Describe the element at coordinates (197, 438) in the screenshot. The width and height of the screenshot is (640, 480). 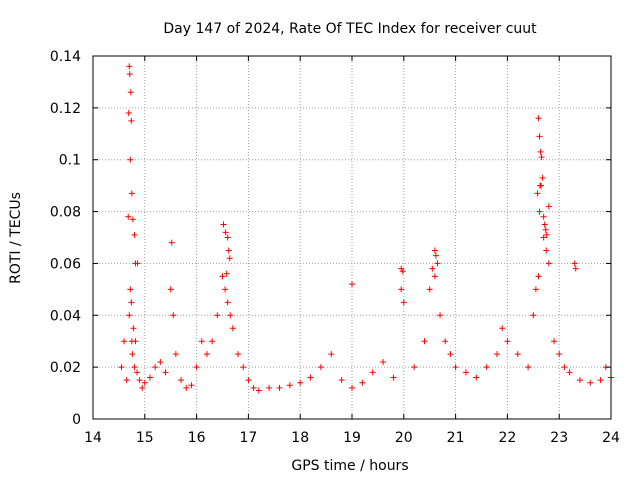
I see `x-tick-label: 16` at that location.